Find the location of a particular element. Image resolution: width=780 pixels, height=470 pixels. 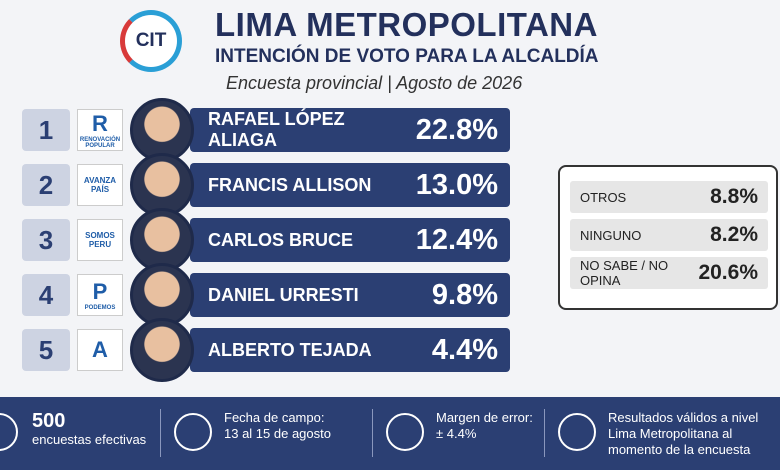

footer-item: Margen de error: ± 4.4% is located at coordinates (511, 426).